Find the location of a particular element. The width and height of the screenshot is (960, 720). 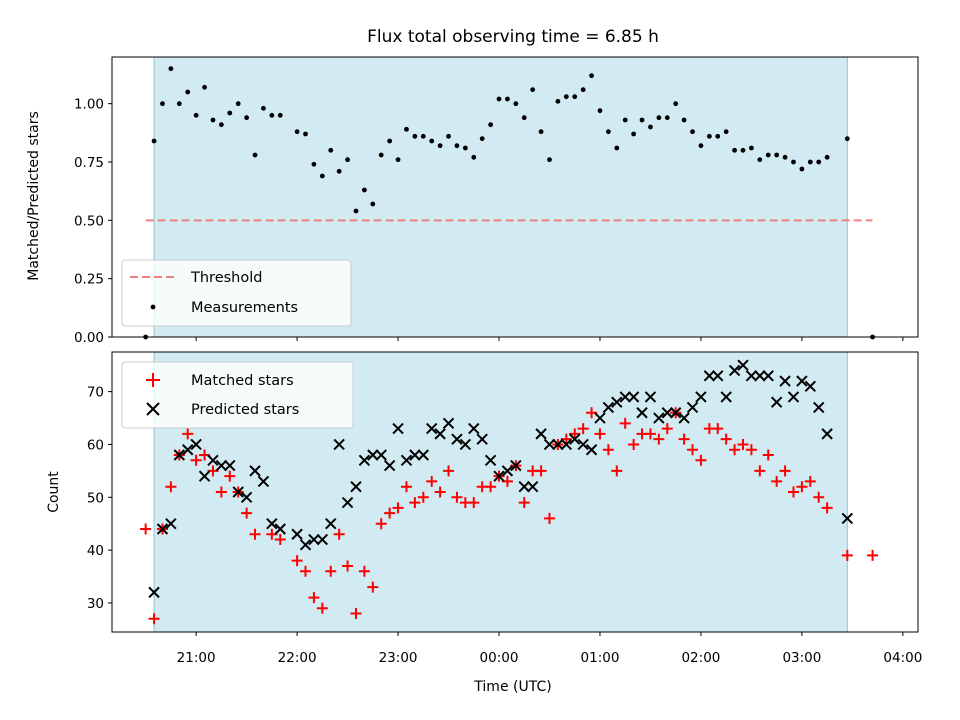

legend-matched-label: Matched stars is located at coordinates (242, 381).